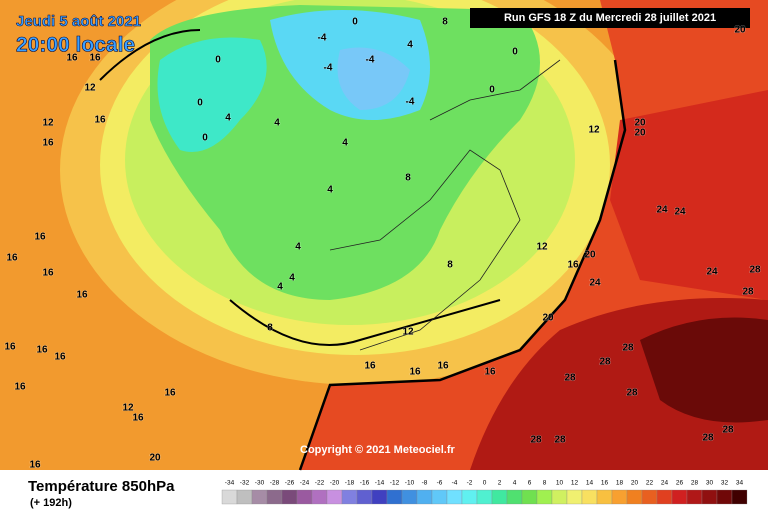  Describe the element at coordinates (380, 483) in the screenshot. I see `scale-label: -14` at that location.